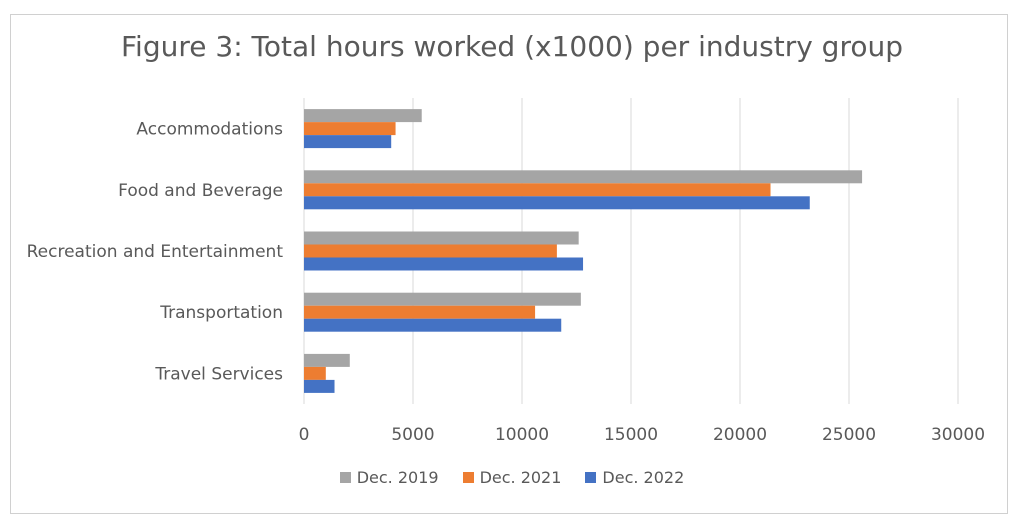  What do you see at coordinates (304, 435) in the screenshot?
I see `x-tick-label-0: 0` at bounding box center [304, 435].